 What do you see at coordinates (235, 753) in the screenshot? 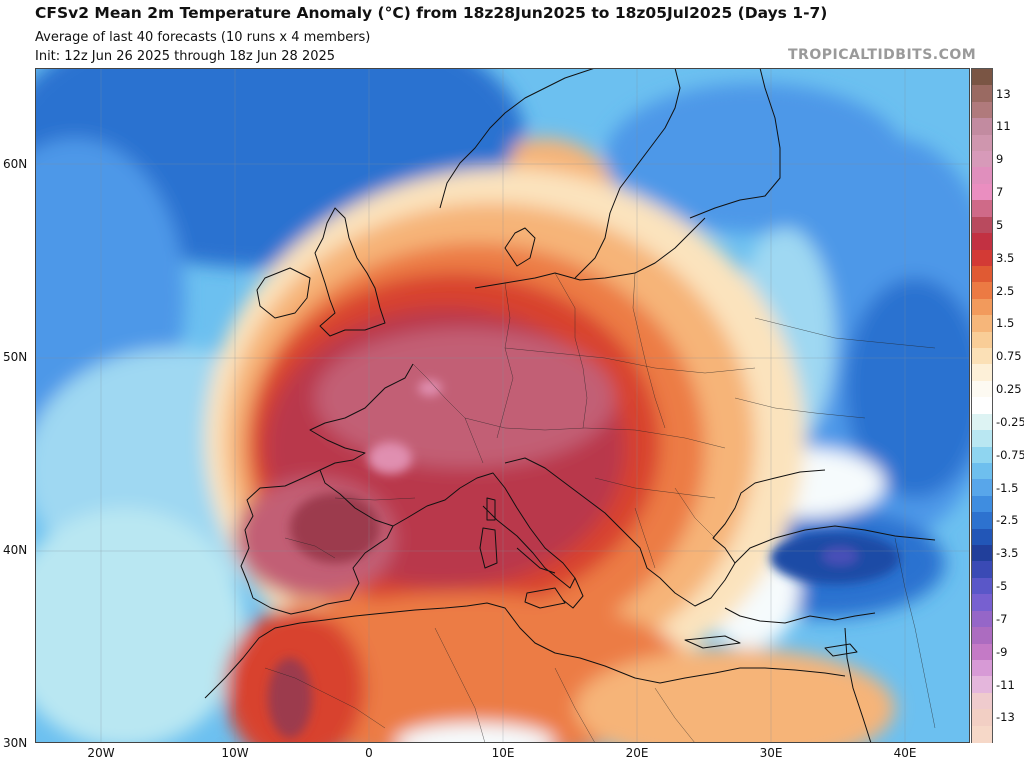
I see `lon-label-10w: 10W` at bounding box center [235, 753].